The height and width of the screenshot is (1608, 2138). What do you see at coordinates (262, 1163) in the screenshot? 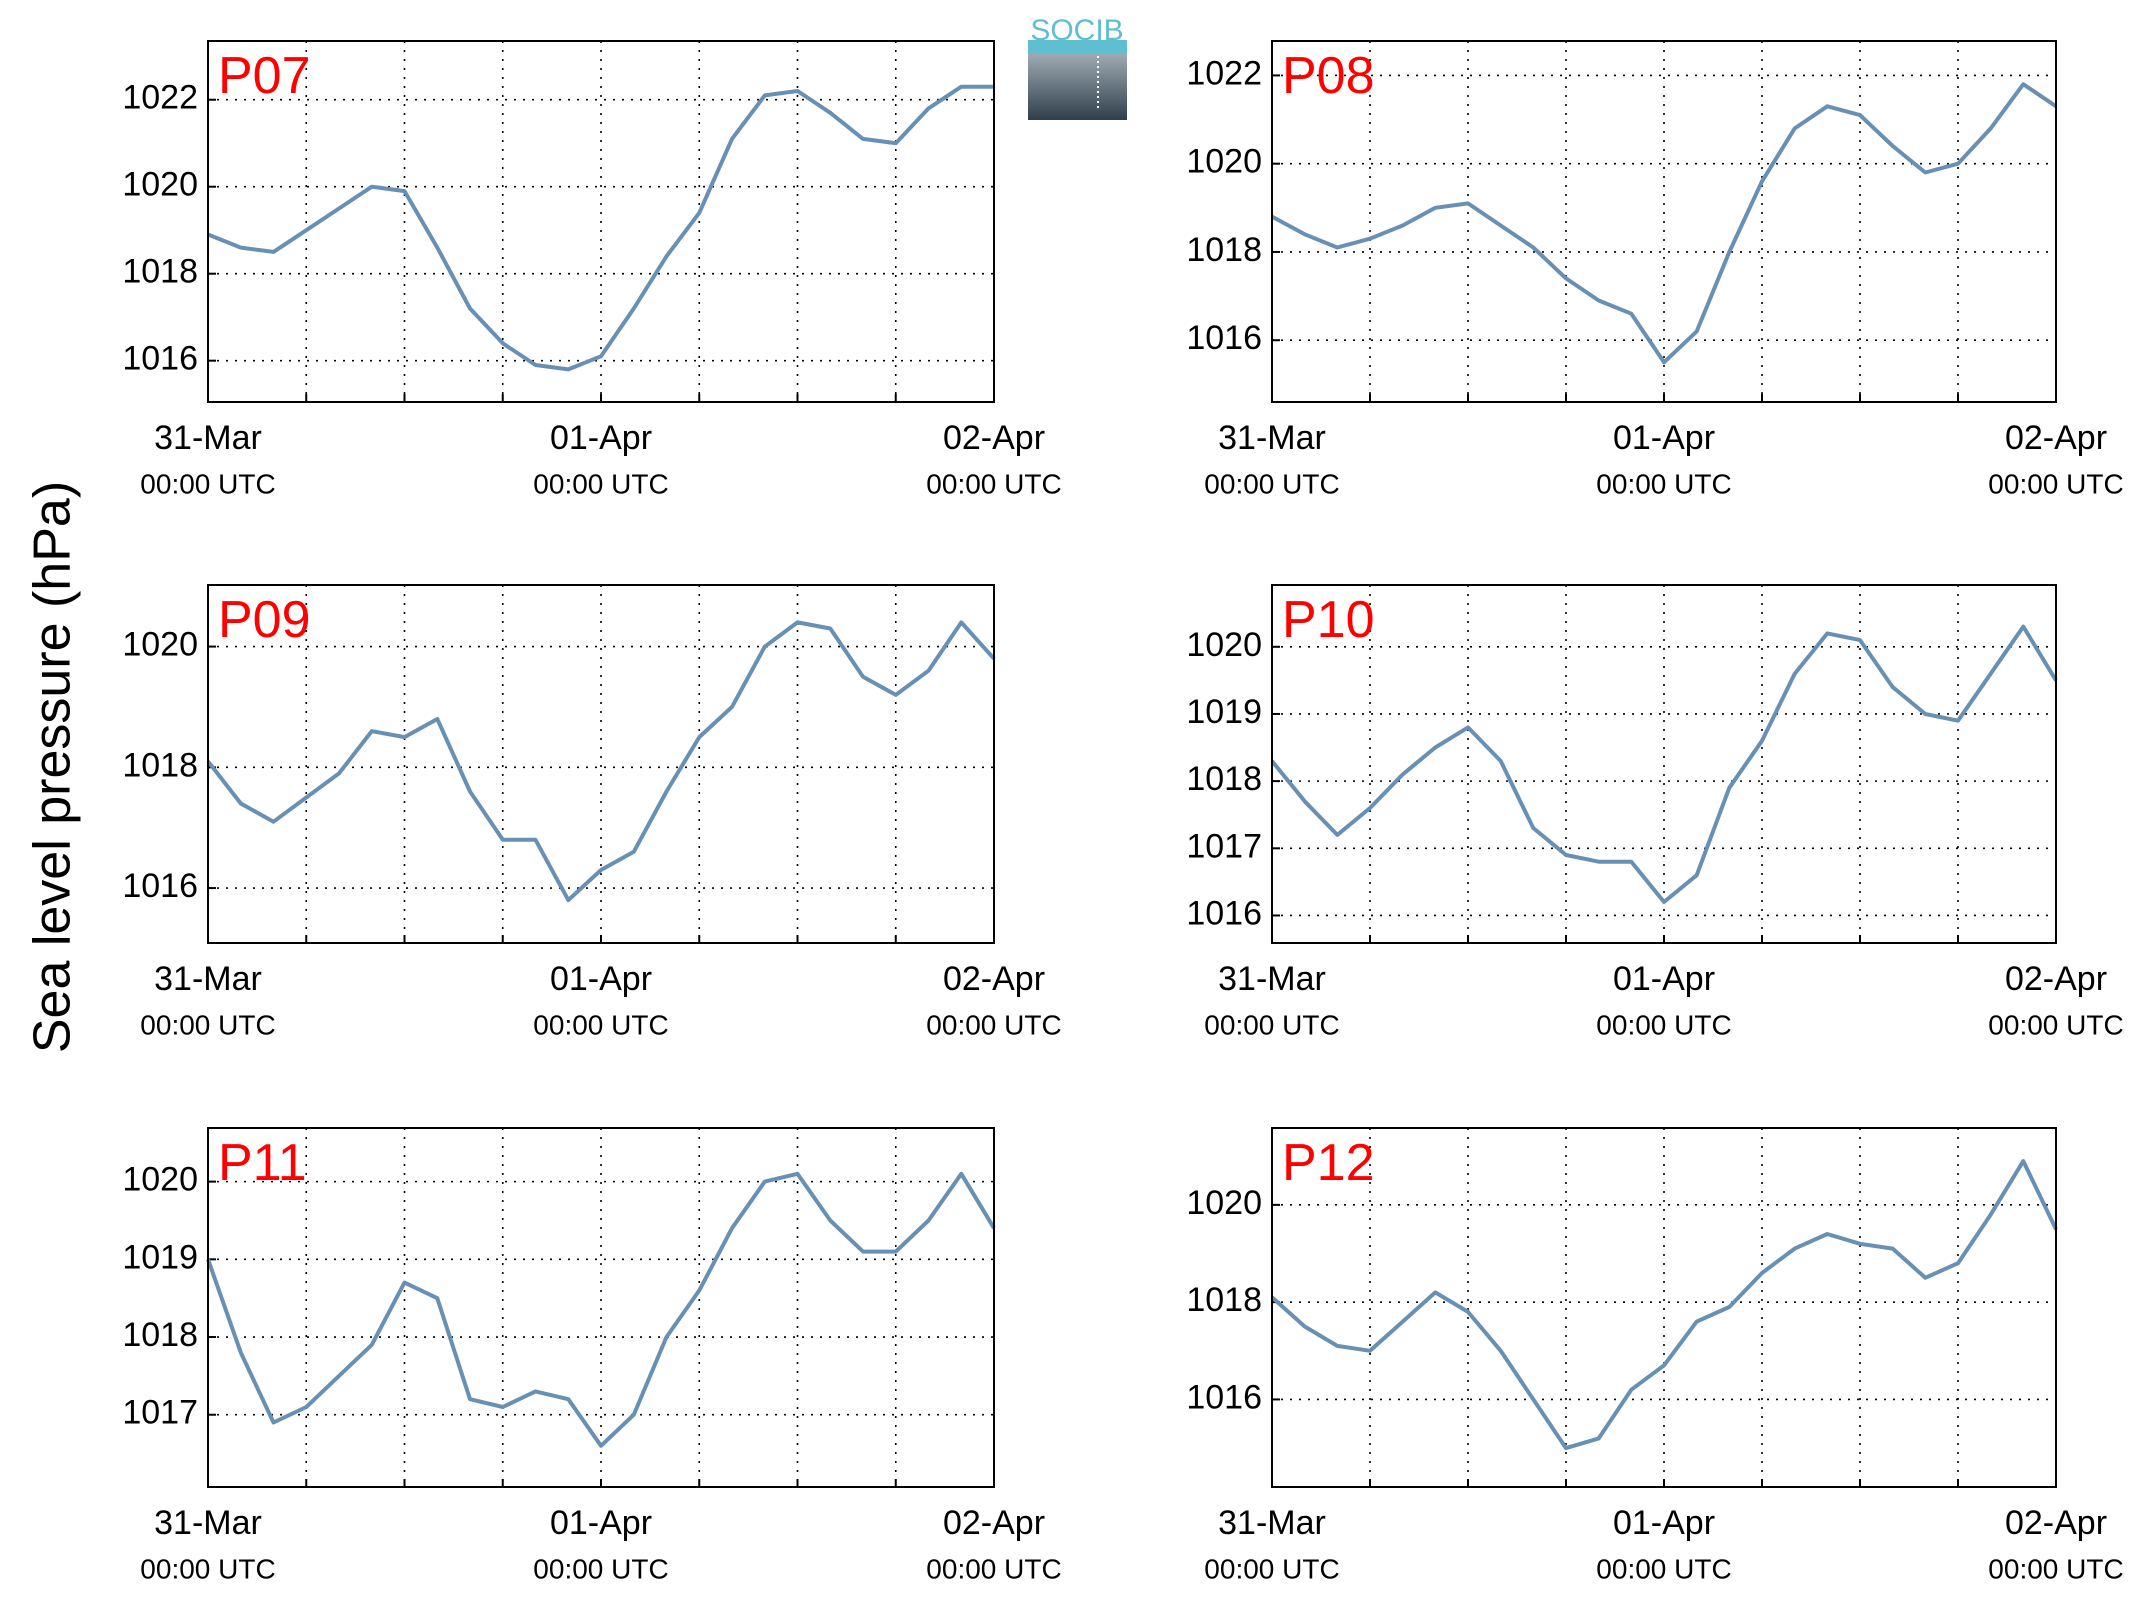
I see `panel-title: P11` at bounding box center [262, 1163].